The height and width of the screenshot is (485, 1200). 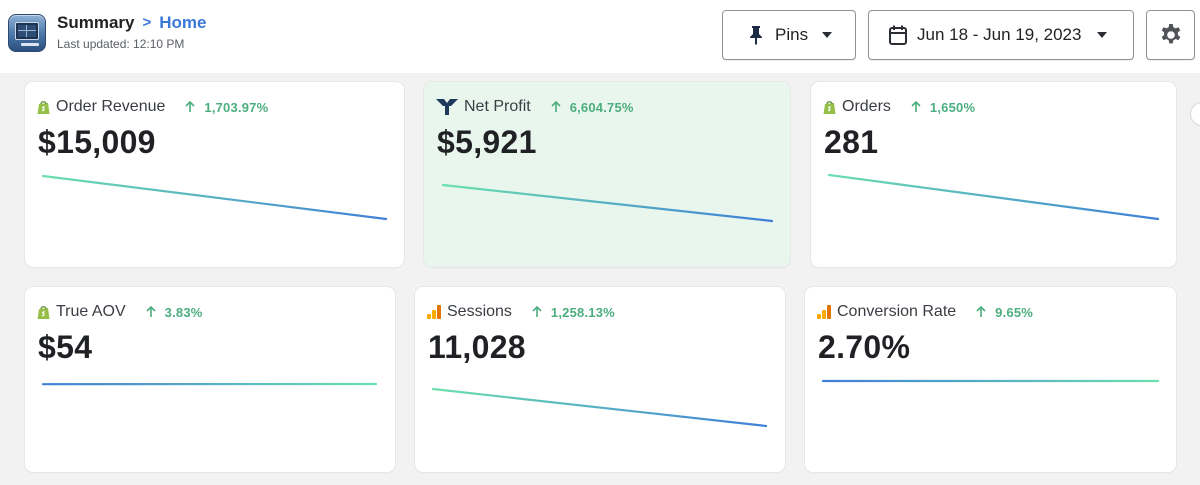 What do you see at coordinates (97, 142) in the screenshot?
I see `metric-value: $15,009` at bounding box center [97, 142].